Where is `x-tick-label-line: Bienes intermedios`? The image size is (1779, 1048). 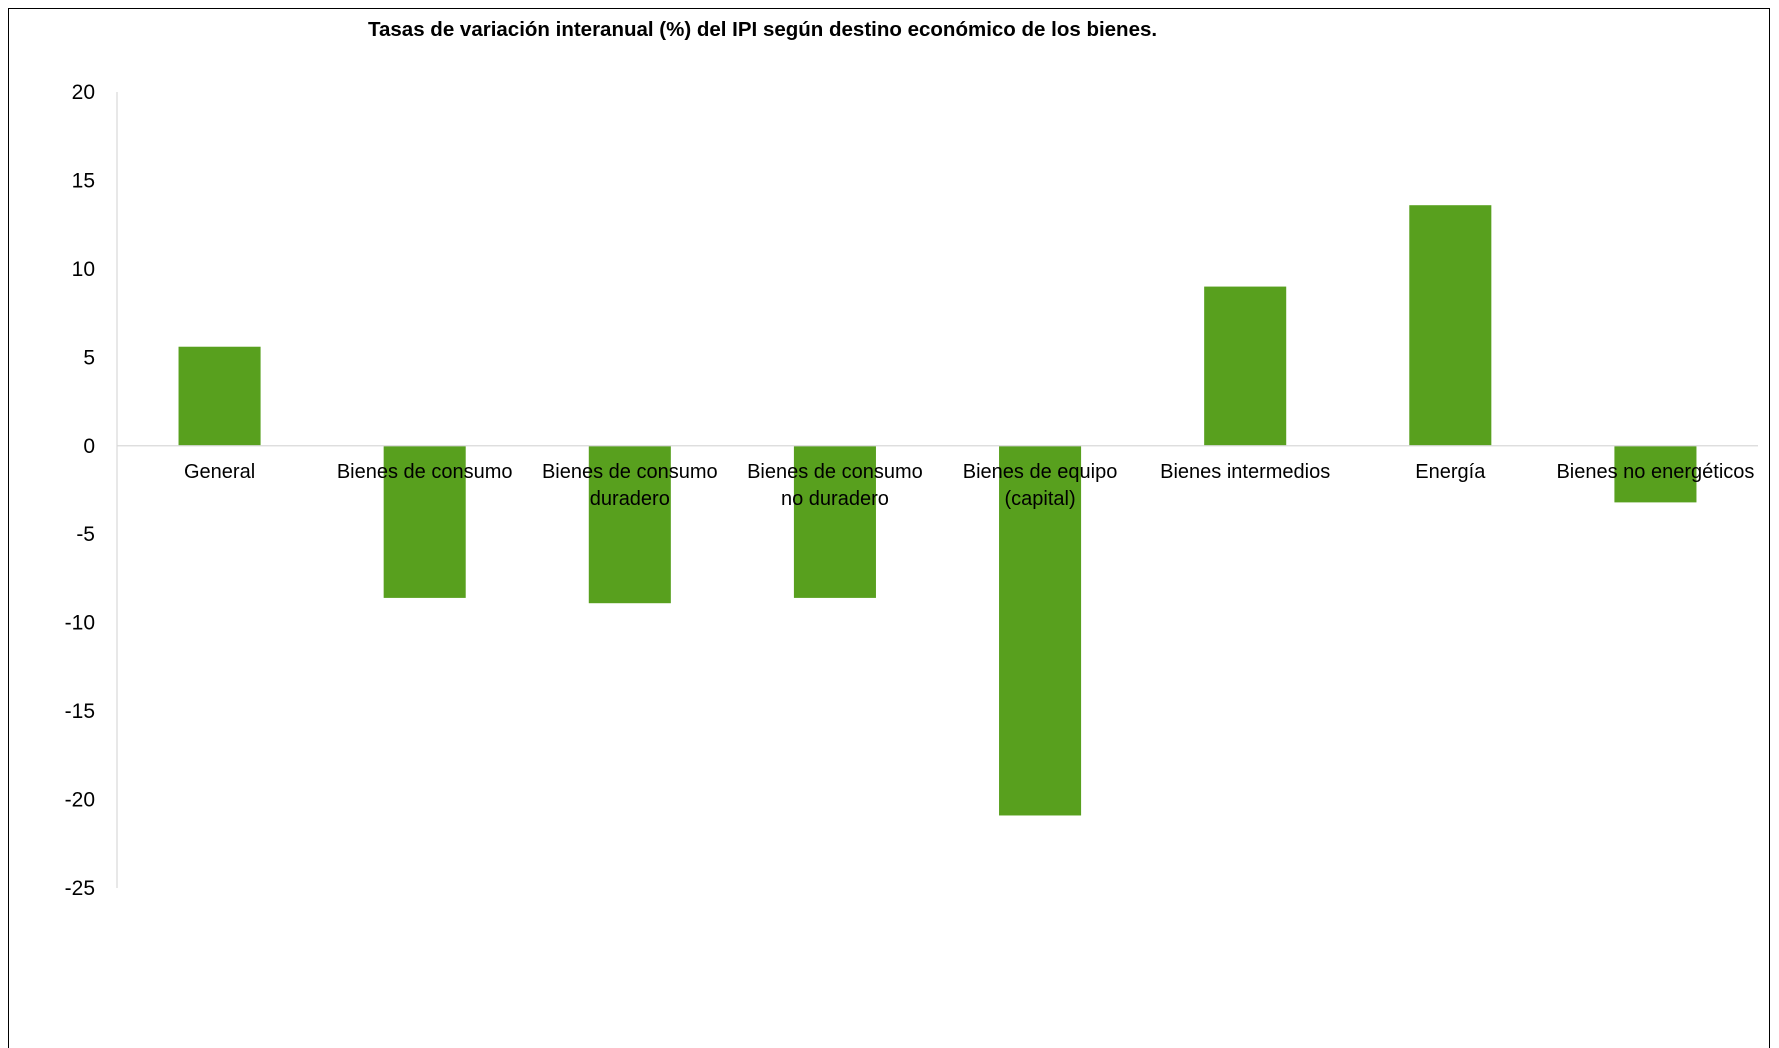 x-tick-label-line: Bienes intermedios is located at coordinates (1245, 472).